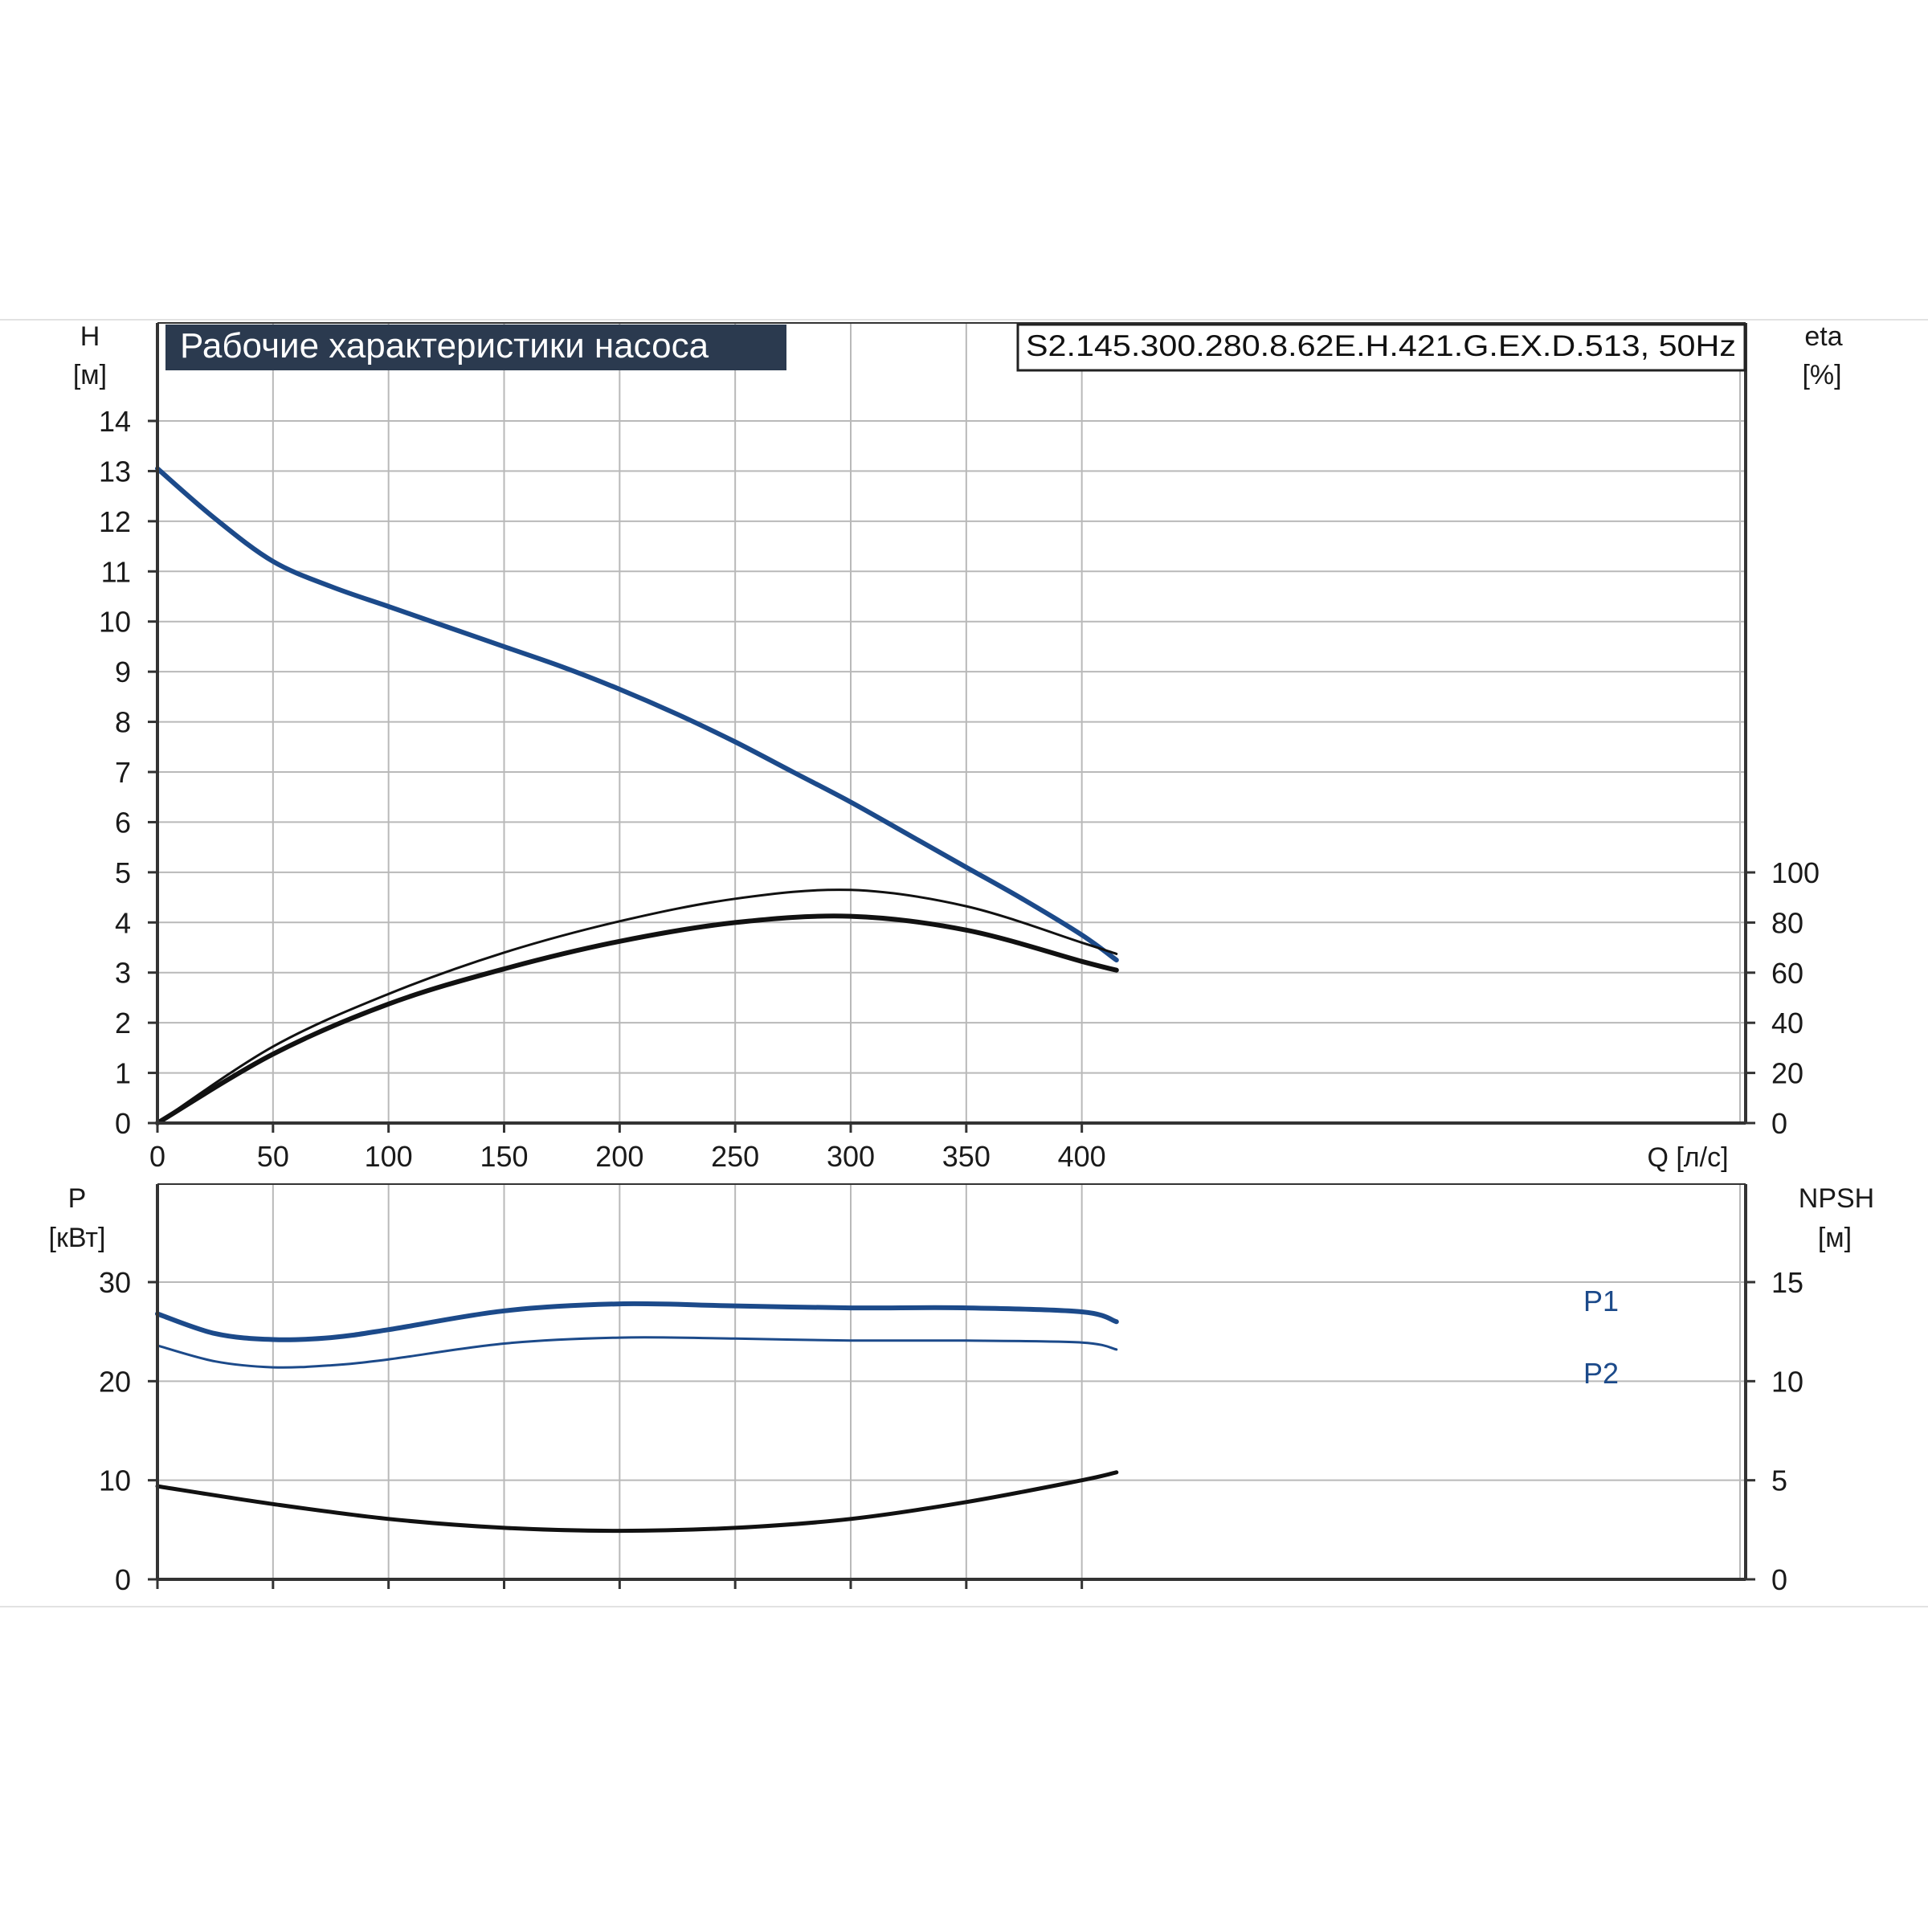 This screenshot has height=1932, width=1928. What do you see at coordinates (1687, 1157) in the screenshot?
I see `x-axis-title: Q [л/с]` at bounding box center [1687, 1157].